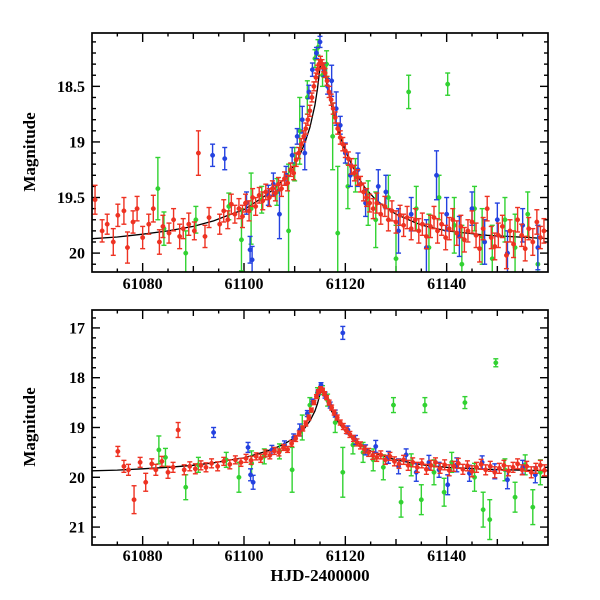 The height and width of the screenshot is (600, 600). Describe the element at coordinates (77, 428) in the screenshot. I see `y-tick-label: 19` at that location.